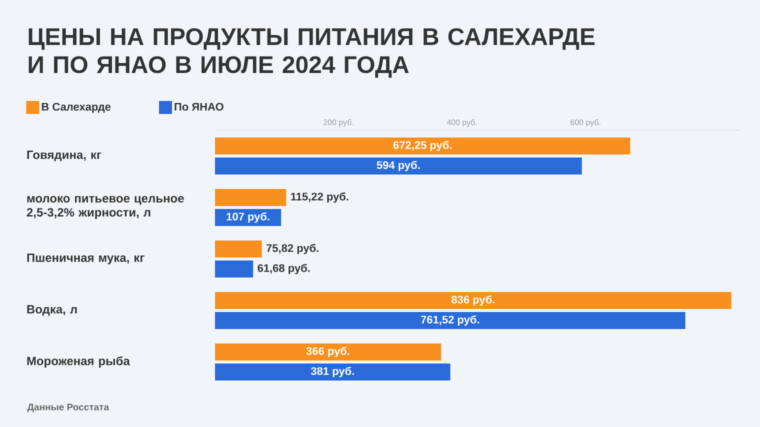  What do you see at coordinates (339, 123) in the screenshot?
I see `x-tick-label: 200 руб.` at bounding box center [339, 123].